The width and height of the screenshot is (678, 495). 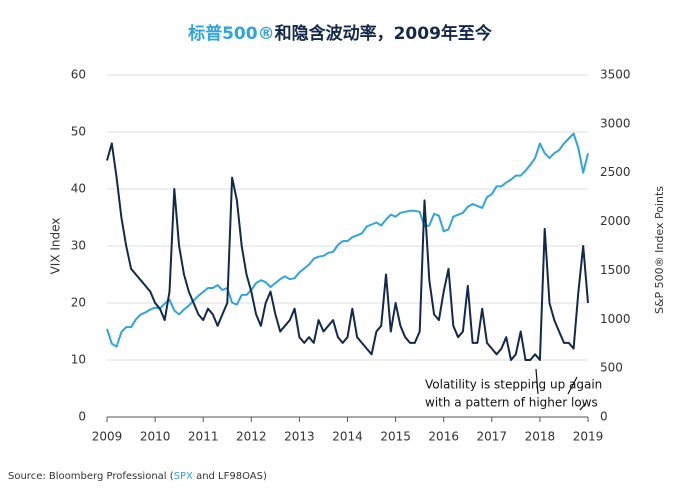 I want to click on y-tick-label: 50, so click(x=78, y=132).